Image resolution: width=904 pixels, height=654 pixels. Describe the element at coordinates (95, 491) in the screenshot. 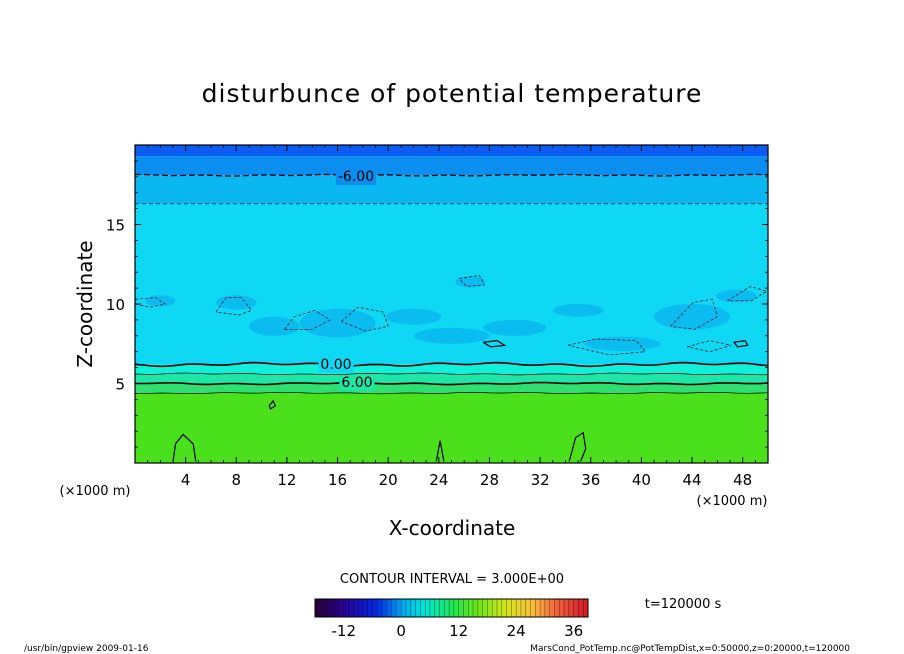

I see `x-unit-left: (×1000 m)` at that location.